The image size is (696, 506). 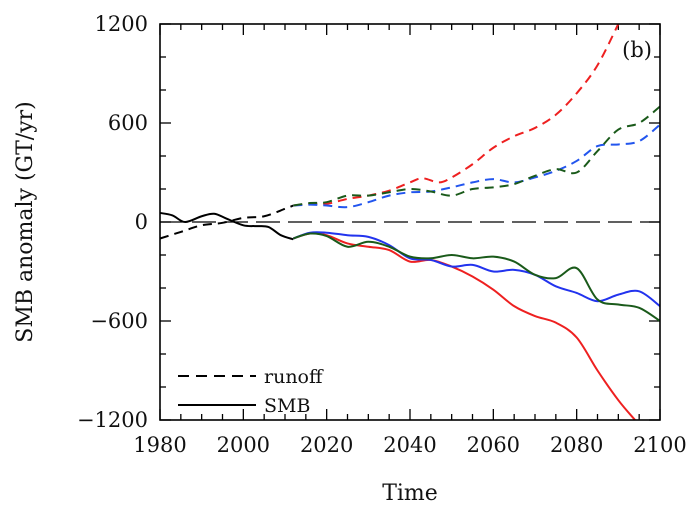 What do you see at coordinates (25, 222) in the screenshot?
I see `y-axis-title: SMB anomaly (GT/yr)` at bounding box center [25, 222].